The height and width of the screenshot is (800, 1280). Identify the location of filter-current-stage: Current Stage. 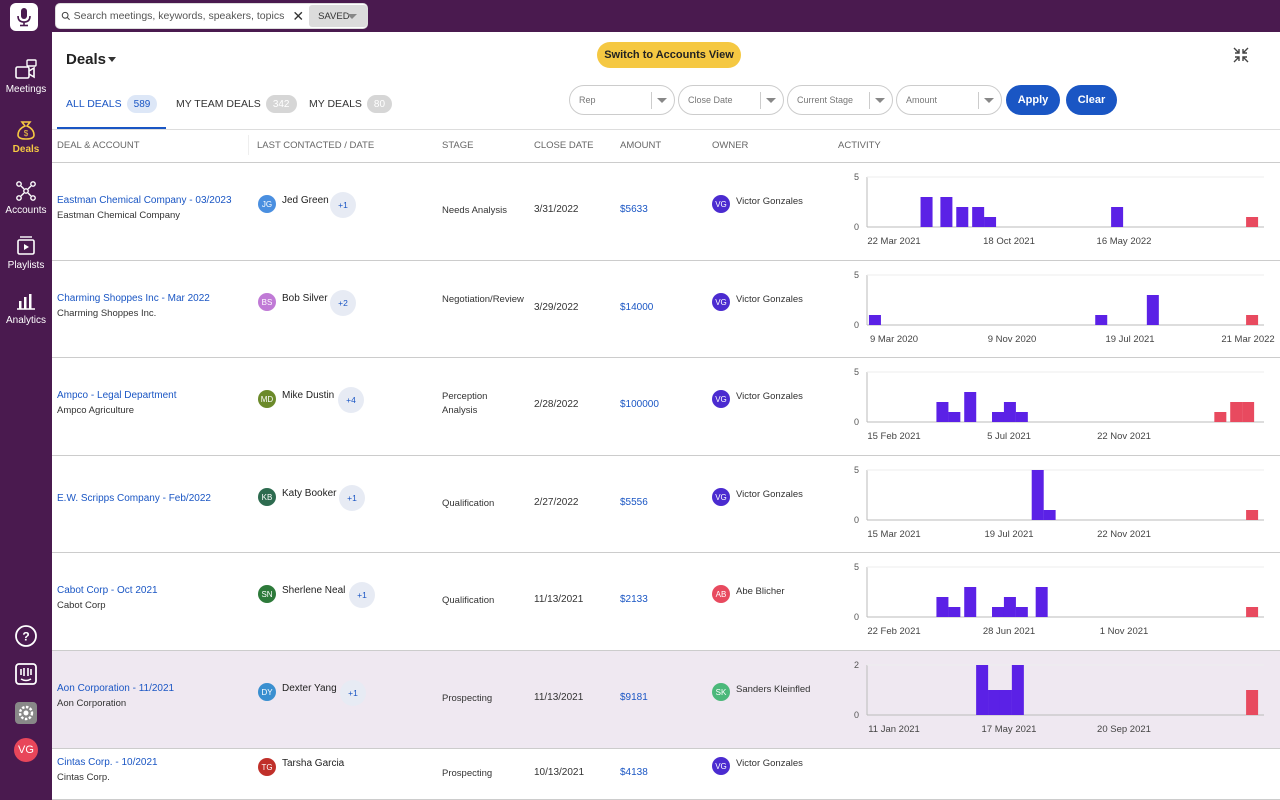
(840, 100).